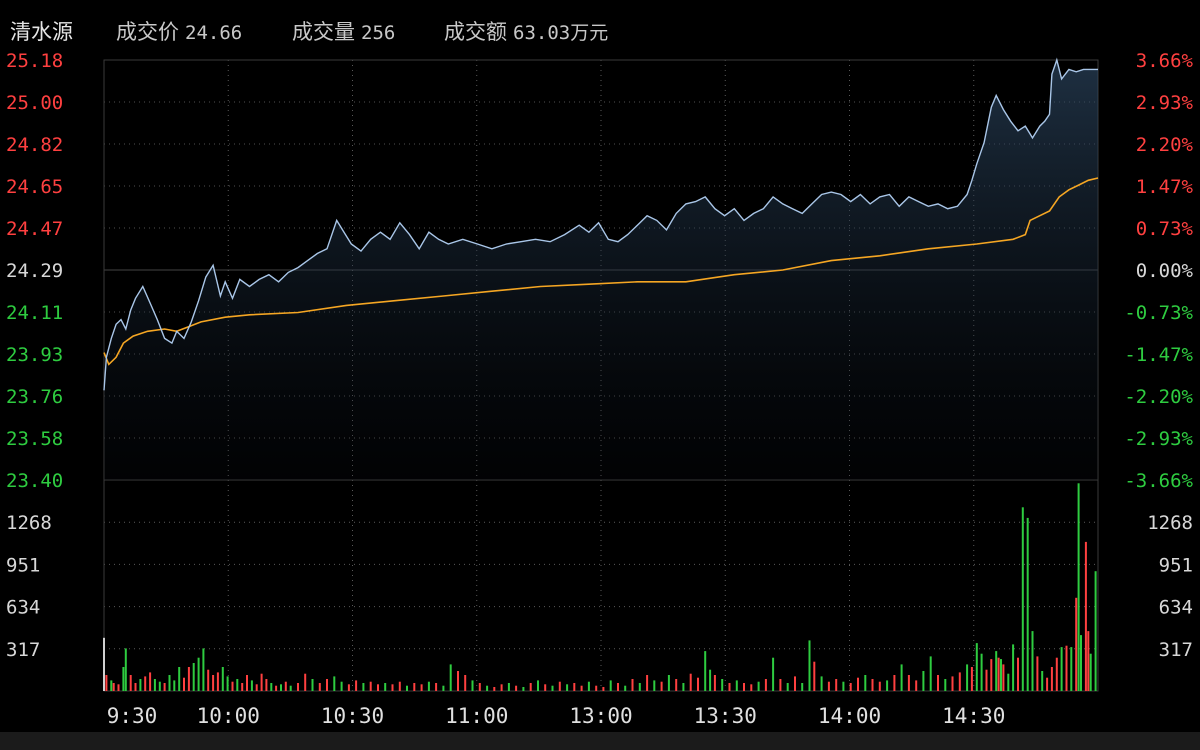 Image resolution: width=1200 pixels, height=750 pixels. Describe the element at coordinates (34, 481) in the screenshot. I see `price-tick-label: 23.40` at that location.